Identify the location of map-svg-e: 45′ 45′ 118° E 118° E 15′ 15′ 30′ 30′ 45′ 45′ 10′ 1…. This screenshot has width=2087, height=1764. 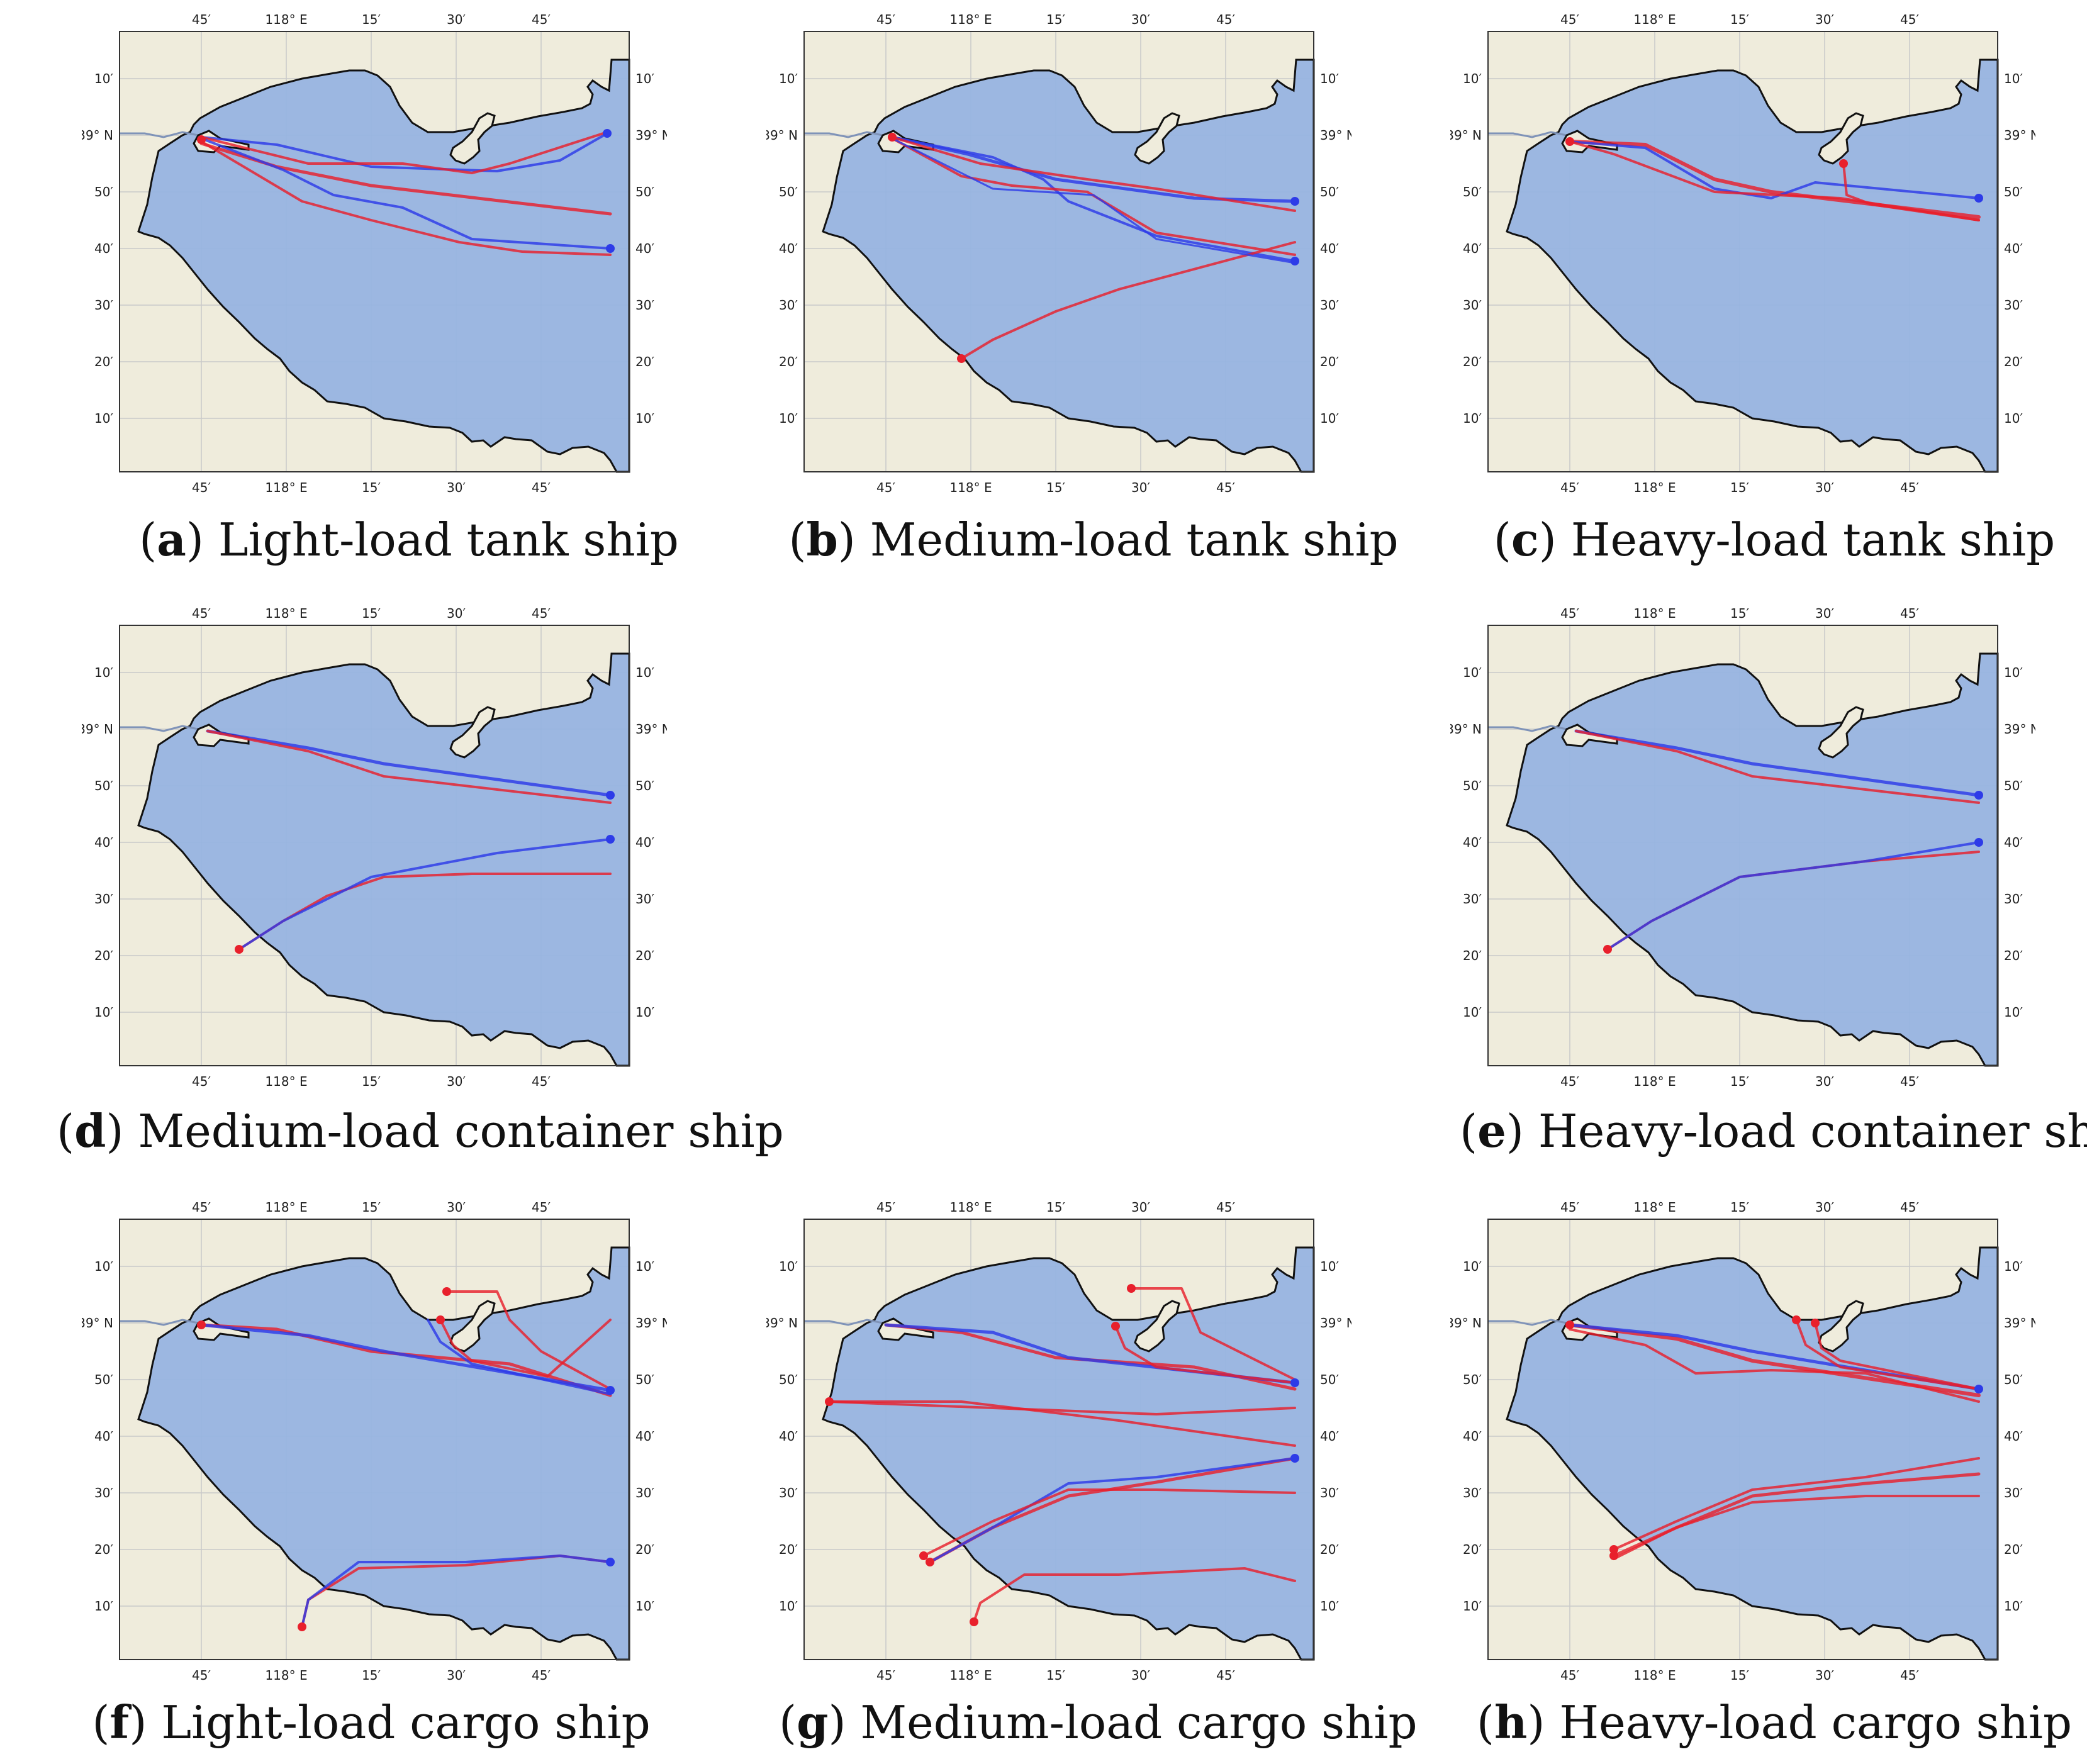
(1742, 847).